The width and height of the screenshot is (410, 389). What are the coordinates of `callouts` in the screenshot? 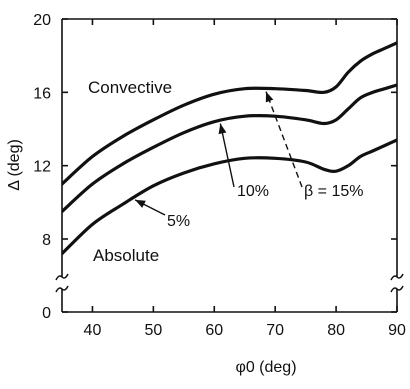 It's located at (218, 153).